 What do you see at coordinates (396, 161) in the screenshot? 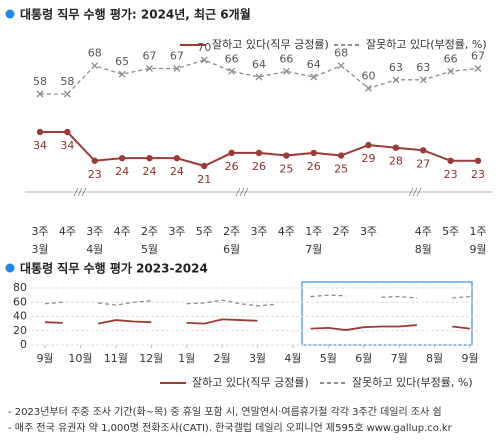
I see `value-label: 28` at bounding box center [396, 161].